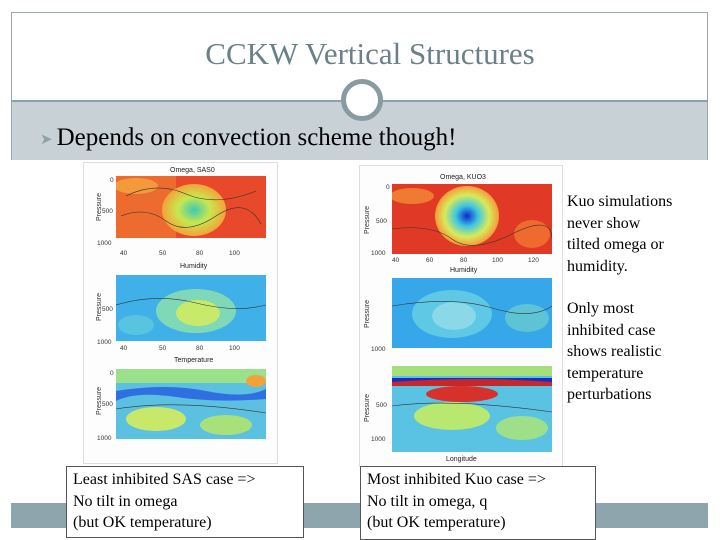 The height and width of the screenshot is (540, 720). I want to click on divider-circle-ornament, so click(362, 100).